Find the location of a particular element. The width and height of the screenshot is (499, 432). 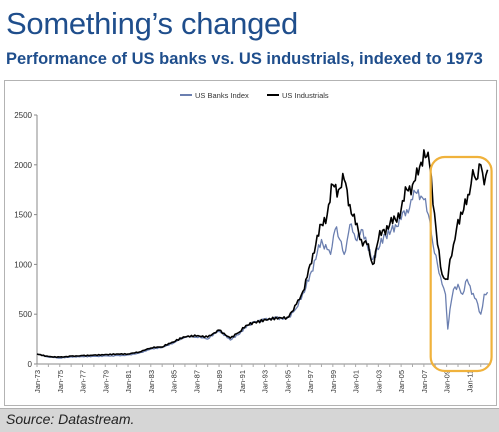

x-tick-label: Jan-99 is located at coordinates (333, 381).